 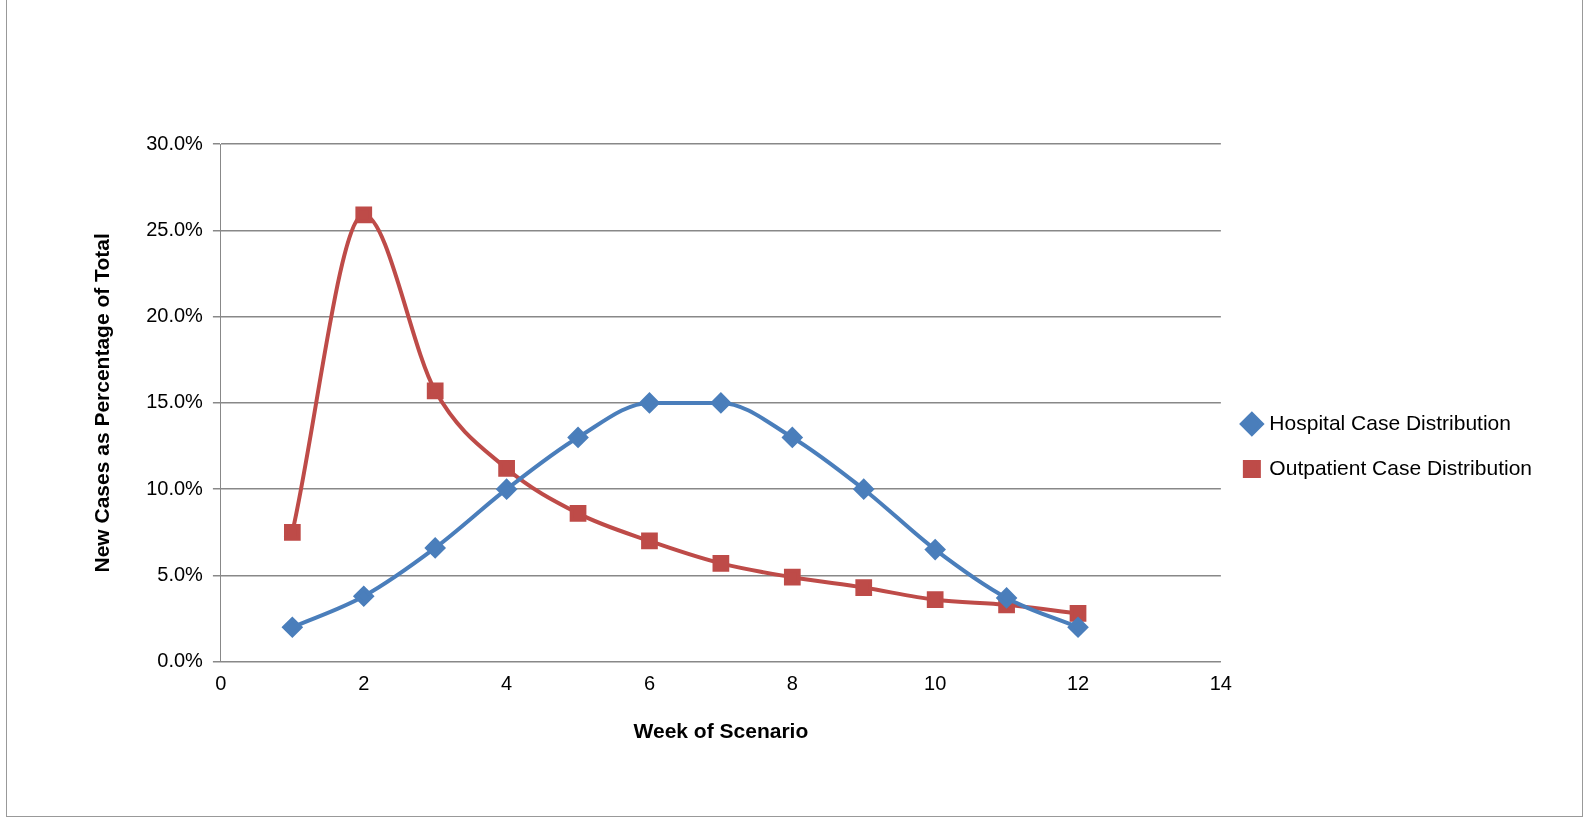 I want to click on y-tick-label: 30.0%, so click(x=175, y=142).